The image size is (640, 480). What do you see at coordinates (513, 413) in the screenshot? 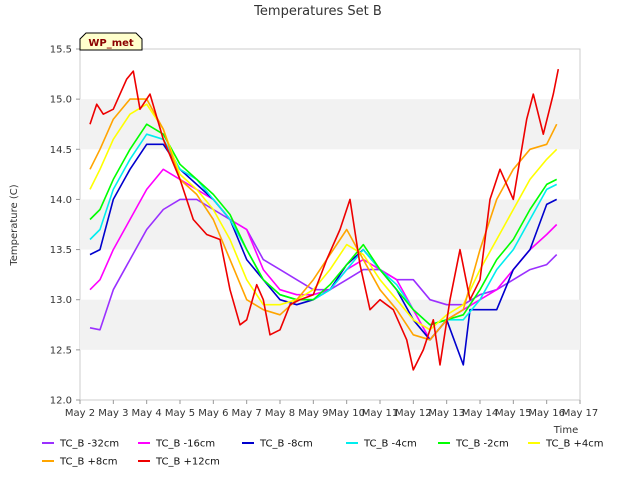
I see `x-tick-label: May 15` at bounding box center [513, 413].